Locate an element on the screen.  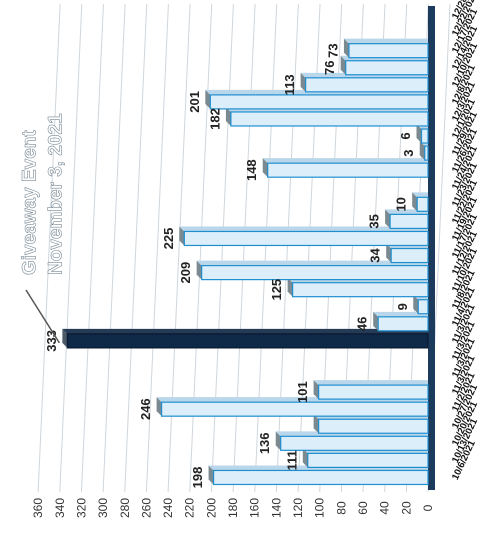
value-label: 125 is located at coordinates (276, 290).